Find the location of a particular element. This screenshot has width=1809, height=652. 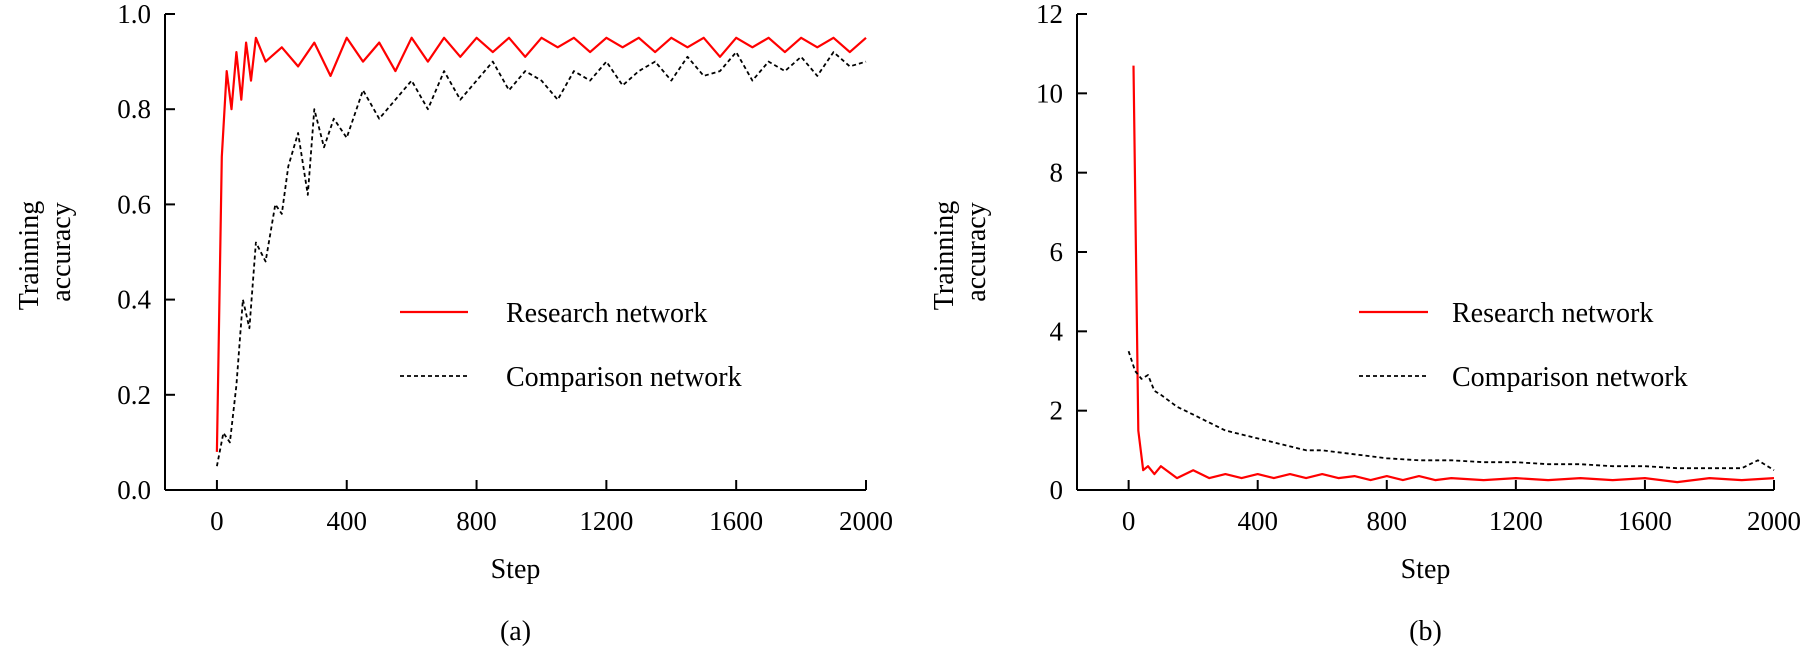

chart-b-y-axis-title: Trainning accuracy is located at coordinates (960, 252).